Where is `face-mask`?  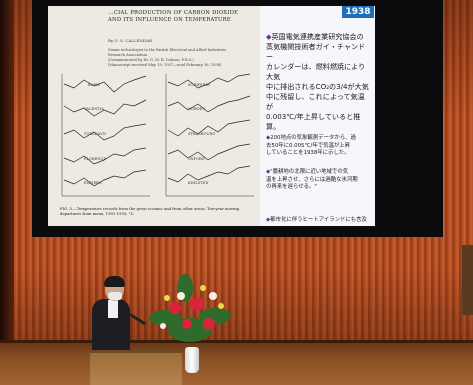
face-mask is located at coordinates (115, 296).